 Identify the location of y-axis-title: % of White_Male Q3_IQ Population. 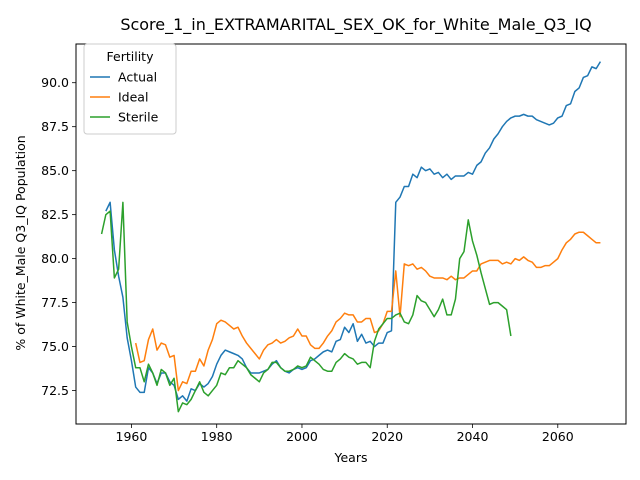
(20, 242).